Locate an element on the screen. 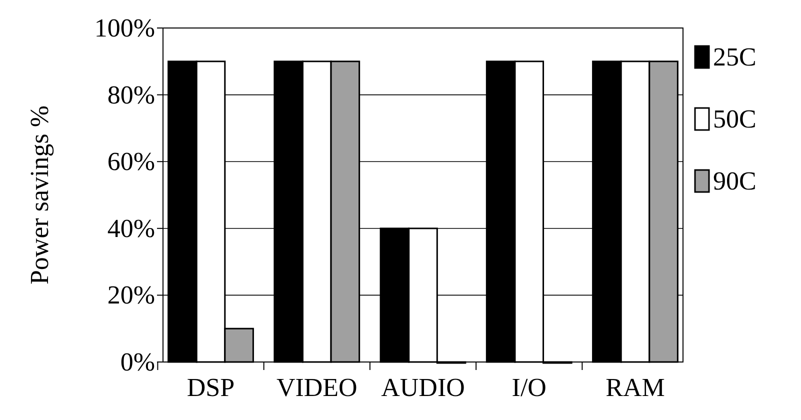 The image size is (801, 420). y-axis-title: Power savings % is located at coordinates (39, 195).